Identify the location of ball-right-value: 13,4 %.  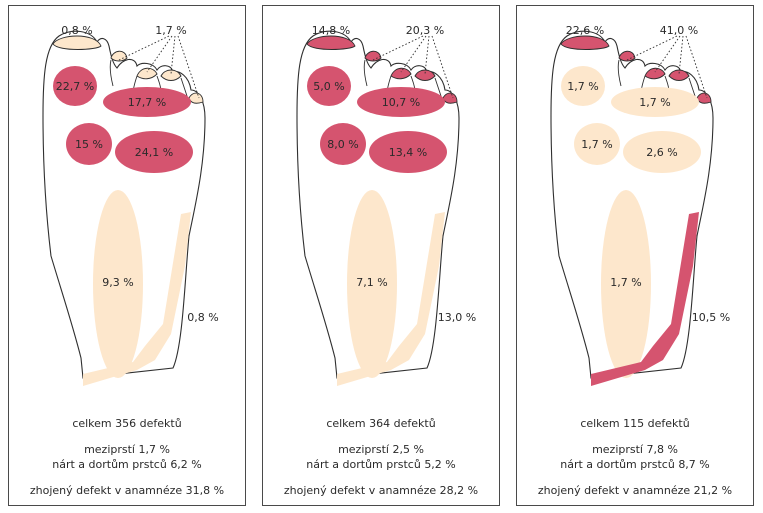
(408, 152).